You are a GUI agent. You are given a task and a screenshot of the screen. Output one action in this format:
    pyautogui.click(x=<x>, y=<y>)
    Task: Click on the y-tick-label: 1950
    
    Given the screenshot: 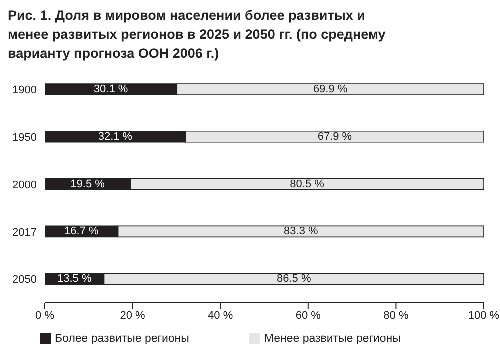 What is the action you would take?
    pyautogui.click(x=24, y=138)
    